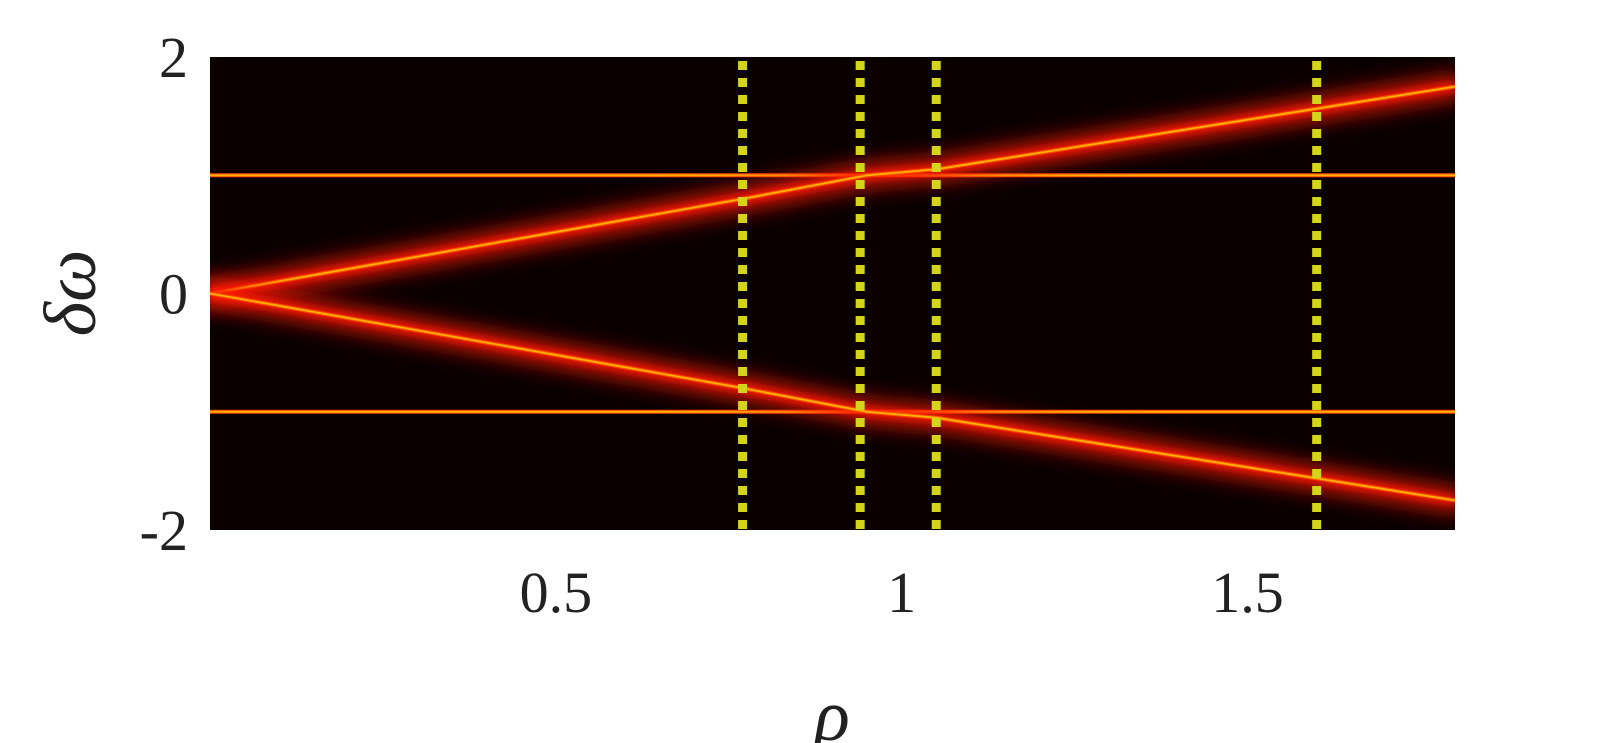 The height and width of the screenshot is (743, 1600). Describe the element at coordinates (164, 530) in the screenshot. I see `y-tick-label-3: -2` at that location.